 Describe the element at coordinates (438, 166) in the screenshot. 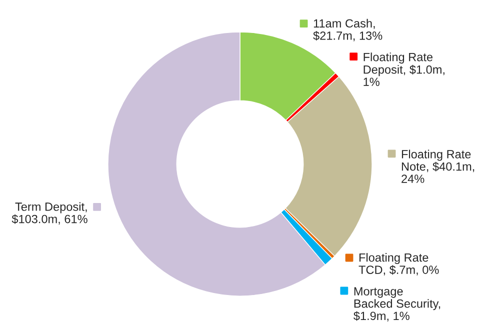

I see `legend-label: Floating Rate Note, $40.1m, 24%` at that location.